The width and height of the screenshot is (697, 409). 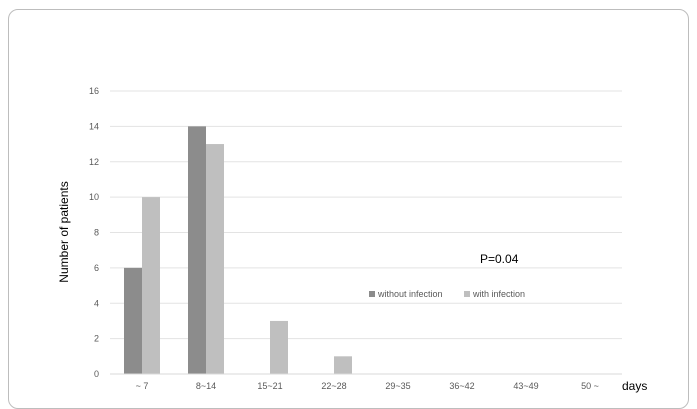 I want to click on y-tick-label: 12, so click(x=94, y=162).